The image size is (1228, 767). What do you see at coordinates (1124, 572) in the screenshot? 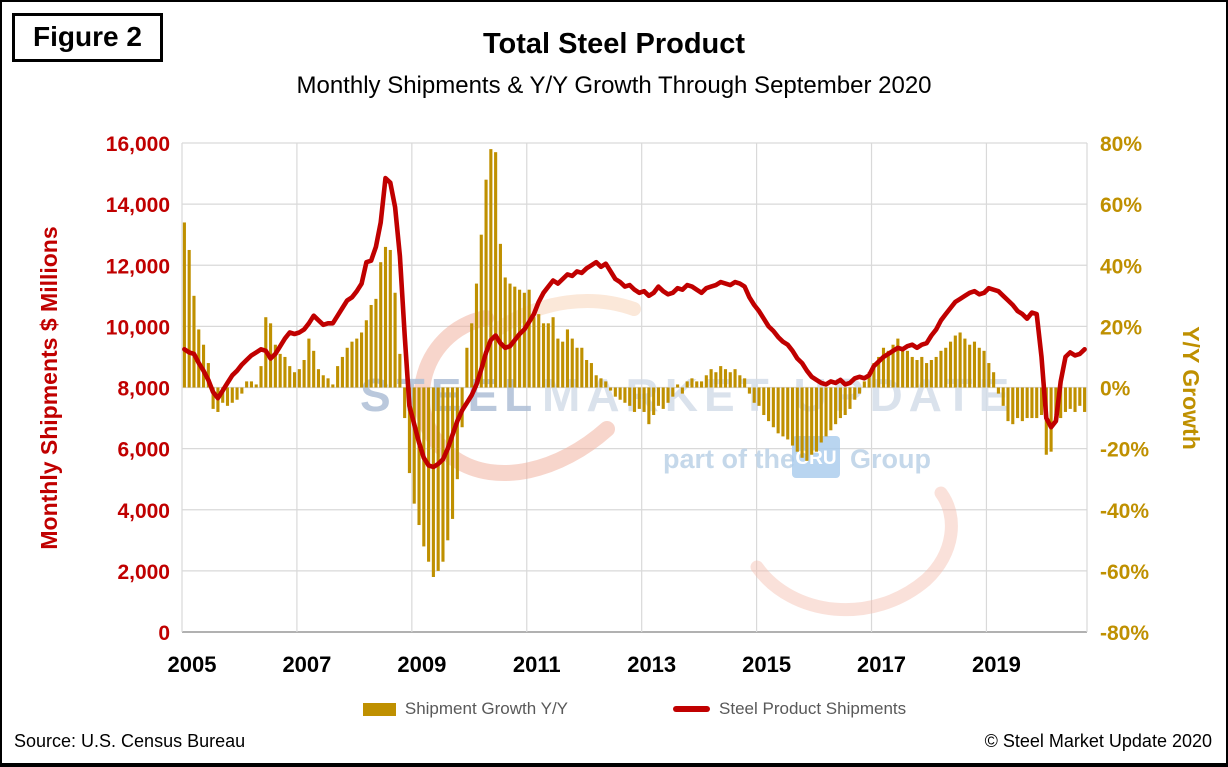
I see `right-tick-label: -60%` at bounding box center [1124, 572].